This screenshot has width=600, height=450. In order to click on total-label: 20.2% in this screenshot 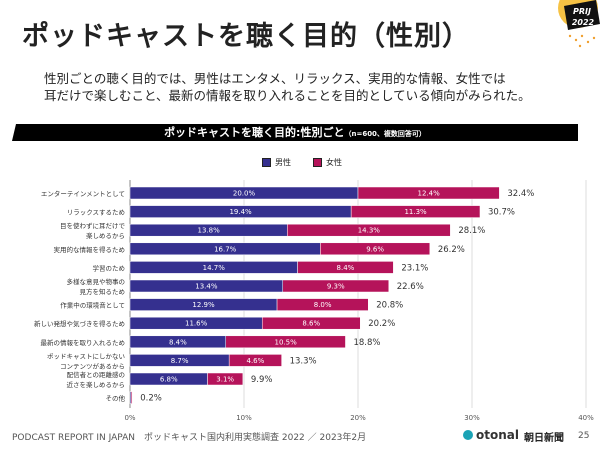, I will do `click(381, 324)`.